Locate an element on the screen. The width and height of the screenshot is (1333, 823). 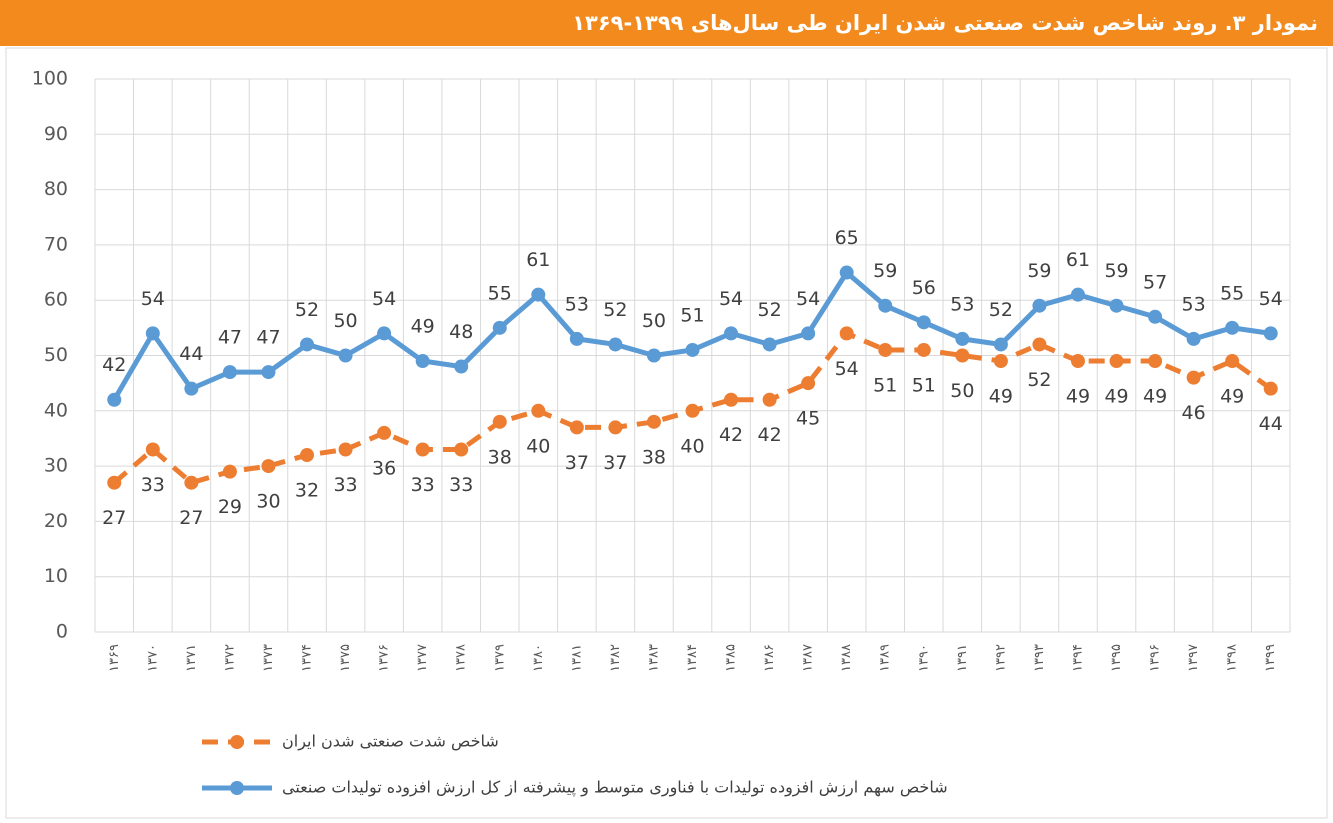
data-label: 30 is located at coordinates (268, 502).